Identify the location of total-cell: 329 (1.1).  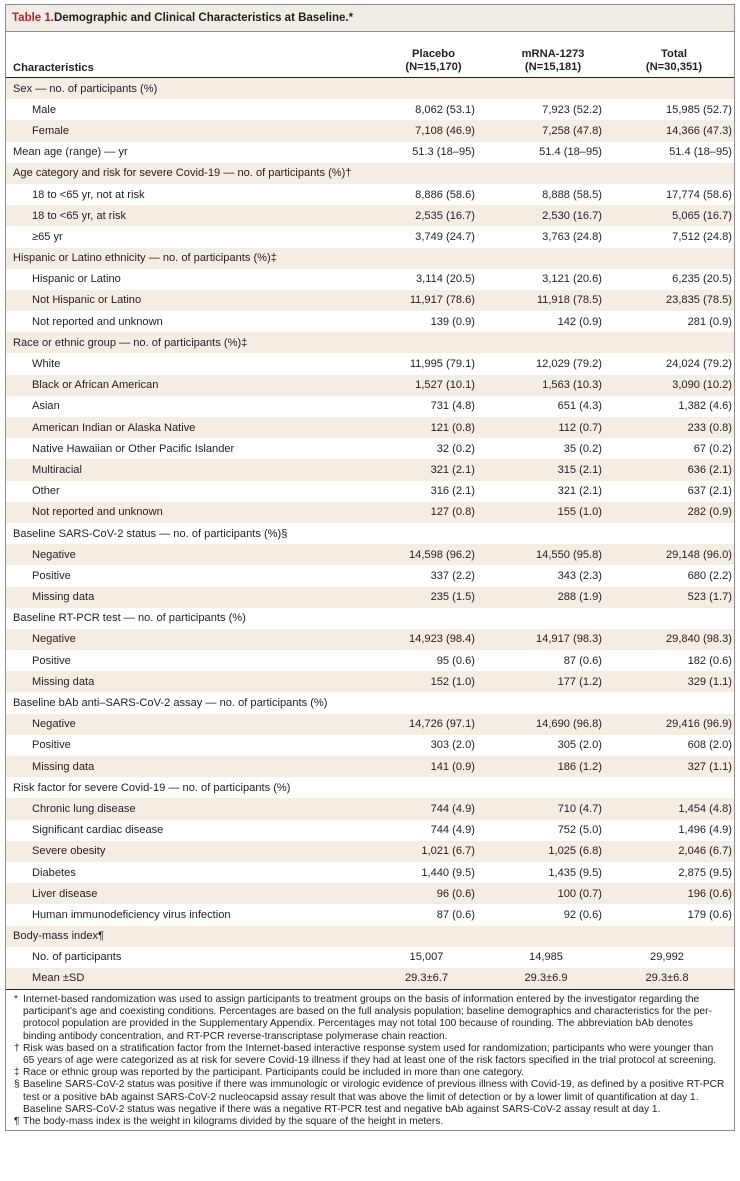
(709, 681).